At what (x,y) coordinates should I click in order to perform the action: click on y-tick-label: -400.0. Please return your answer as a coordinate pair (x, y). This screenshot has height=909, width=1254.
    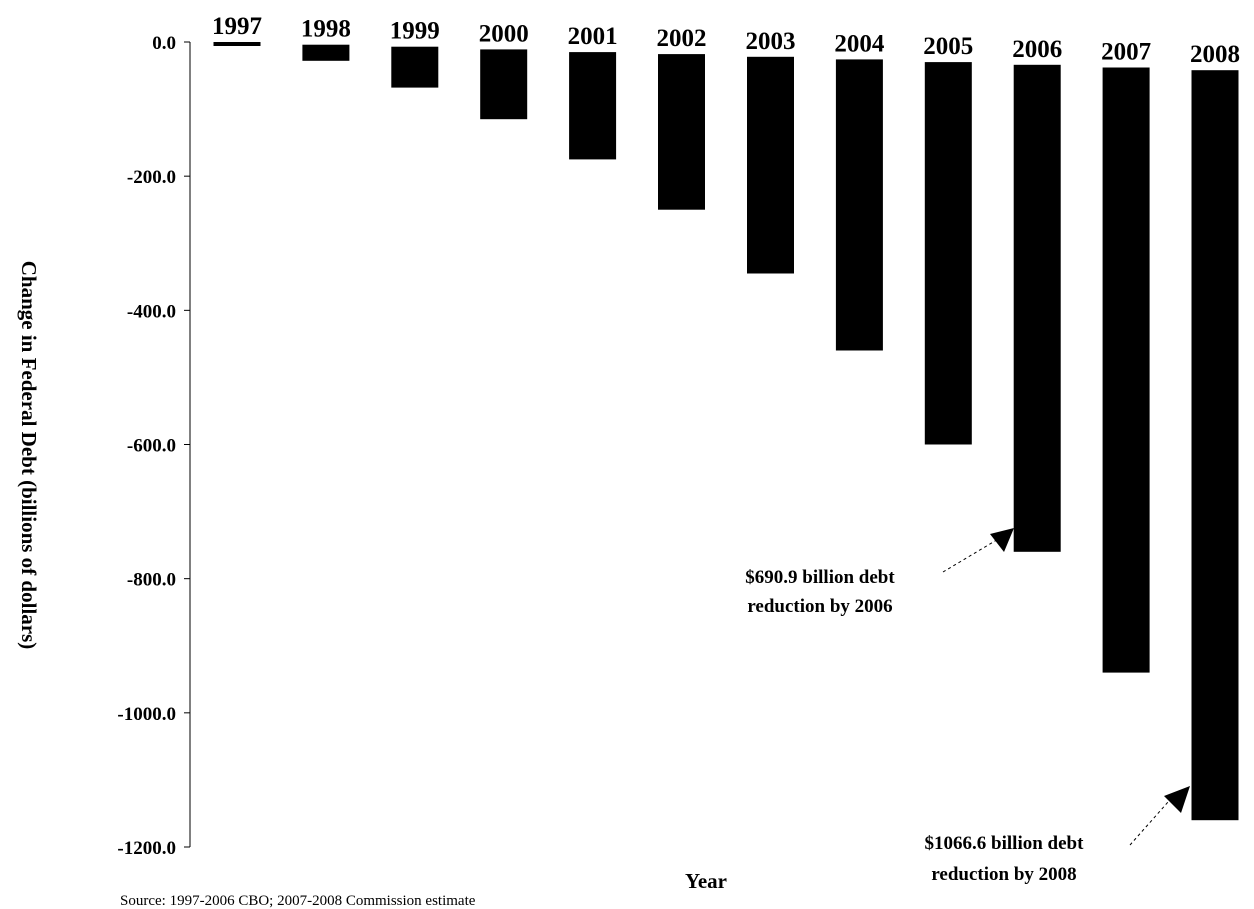
    Looking at the image, I should click on (151, 311).